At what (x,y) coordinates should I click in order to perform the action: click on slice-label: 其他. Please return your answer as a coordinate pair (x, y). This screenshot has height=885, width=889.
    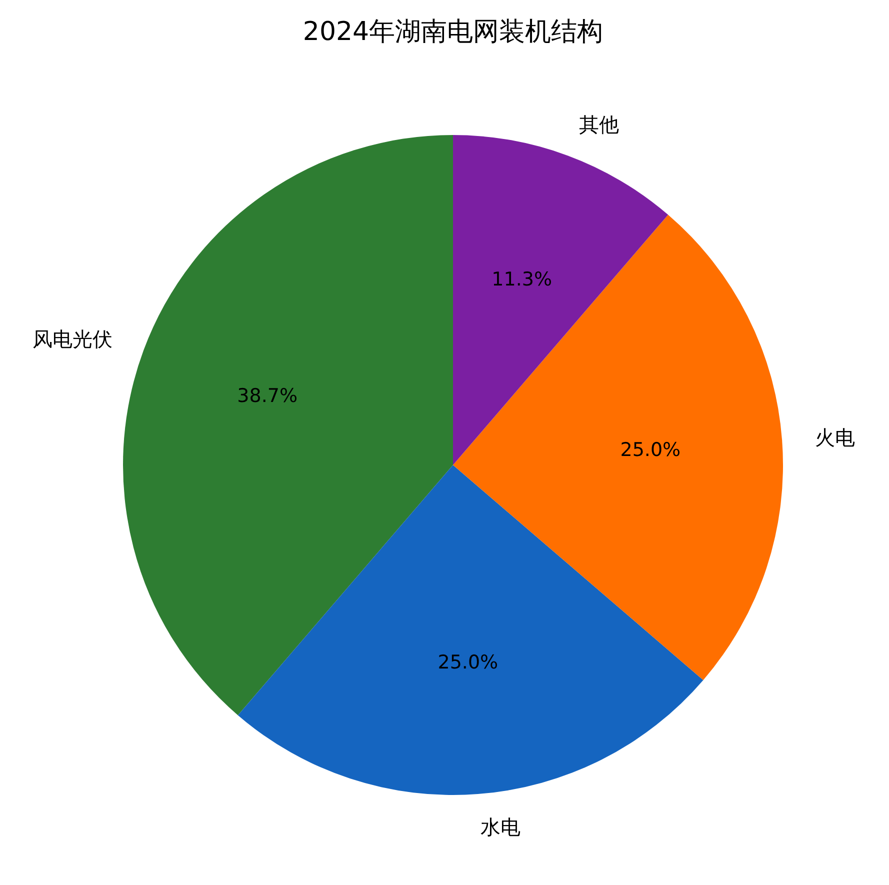
    Looking at the image, I should click on (599, 124).